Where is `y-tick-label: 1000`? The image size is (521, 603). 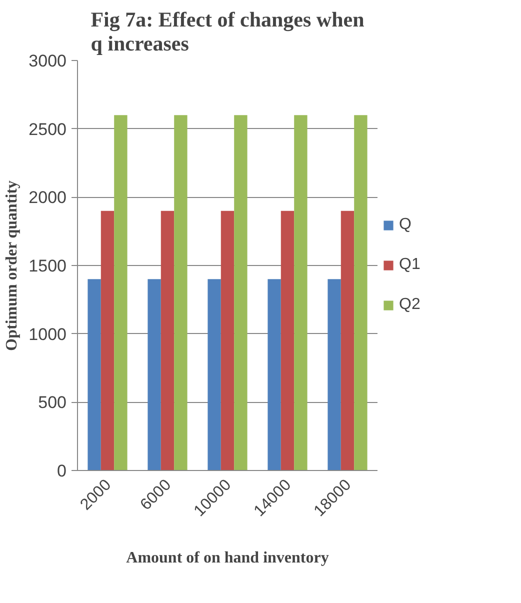
y-tick-label: 1000 is located at coordinates (47, 334).